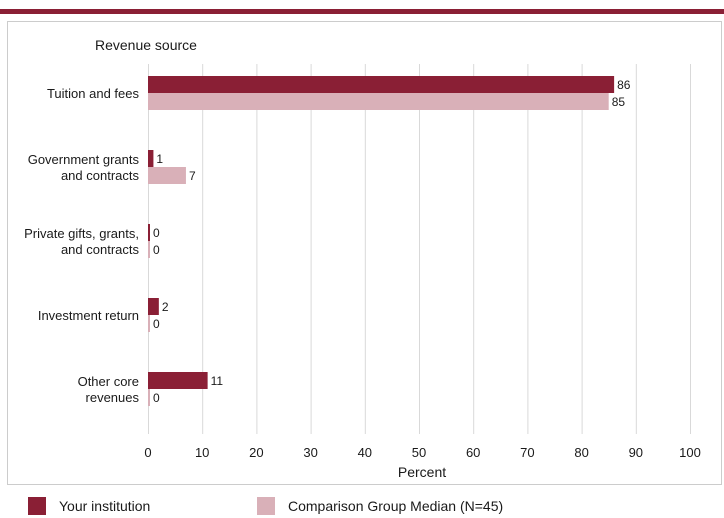 This screenshot has width=724, height=518. I want to click on category-label-2-1: and contracts, so click(100, 249).